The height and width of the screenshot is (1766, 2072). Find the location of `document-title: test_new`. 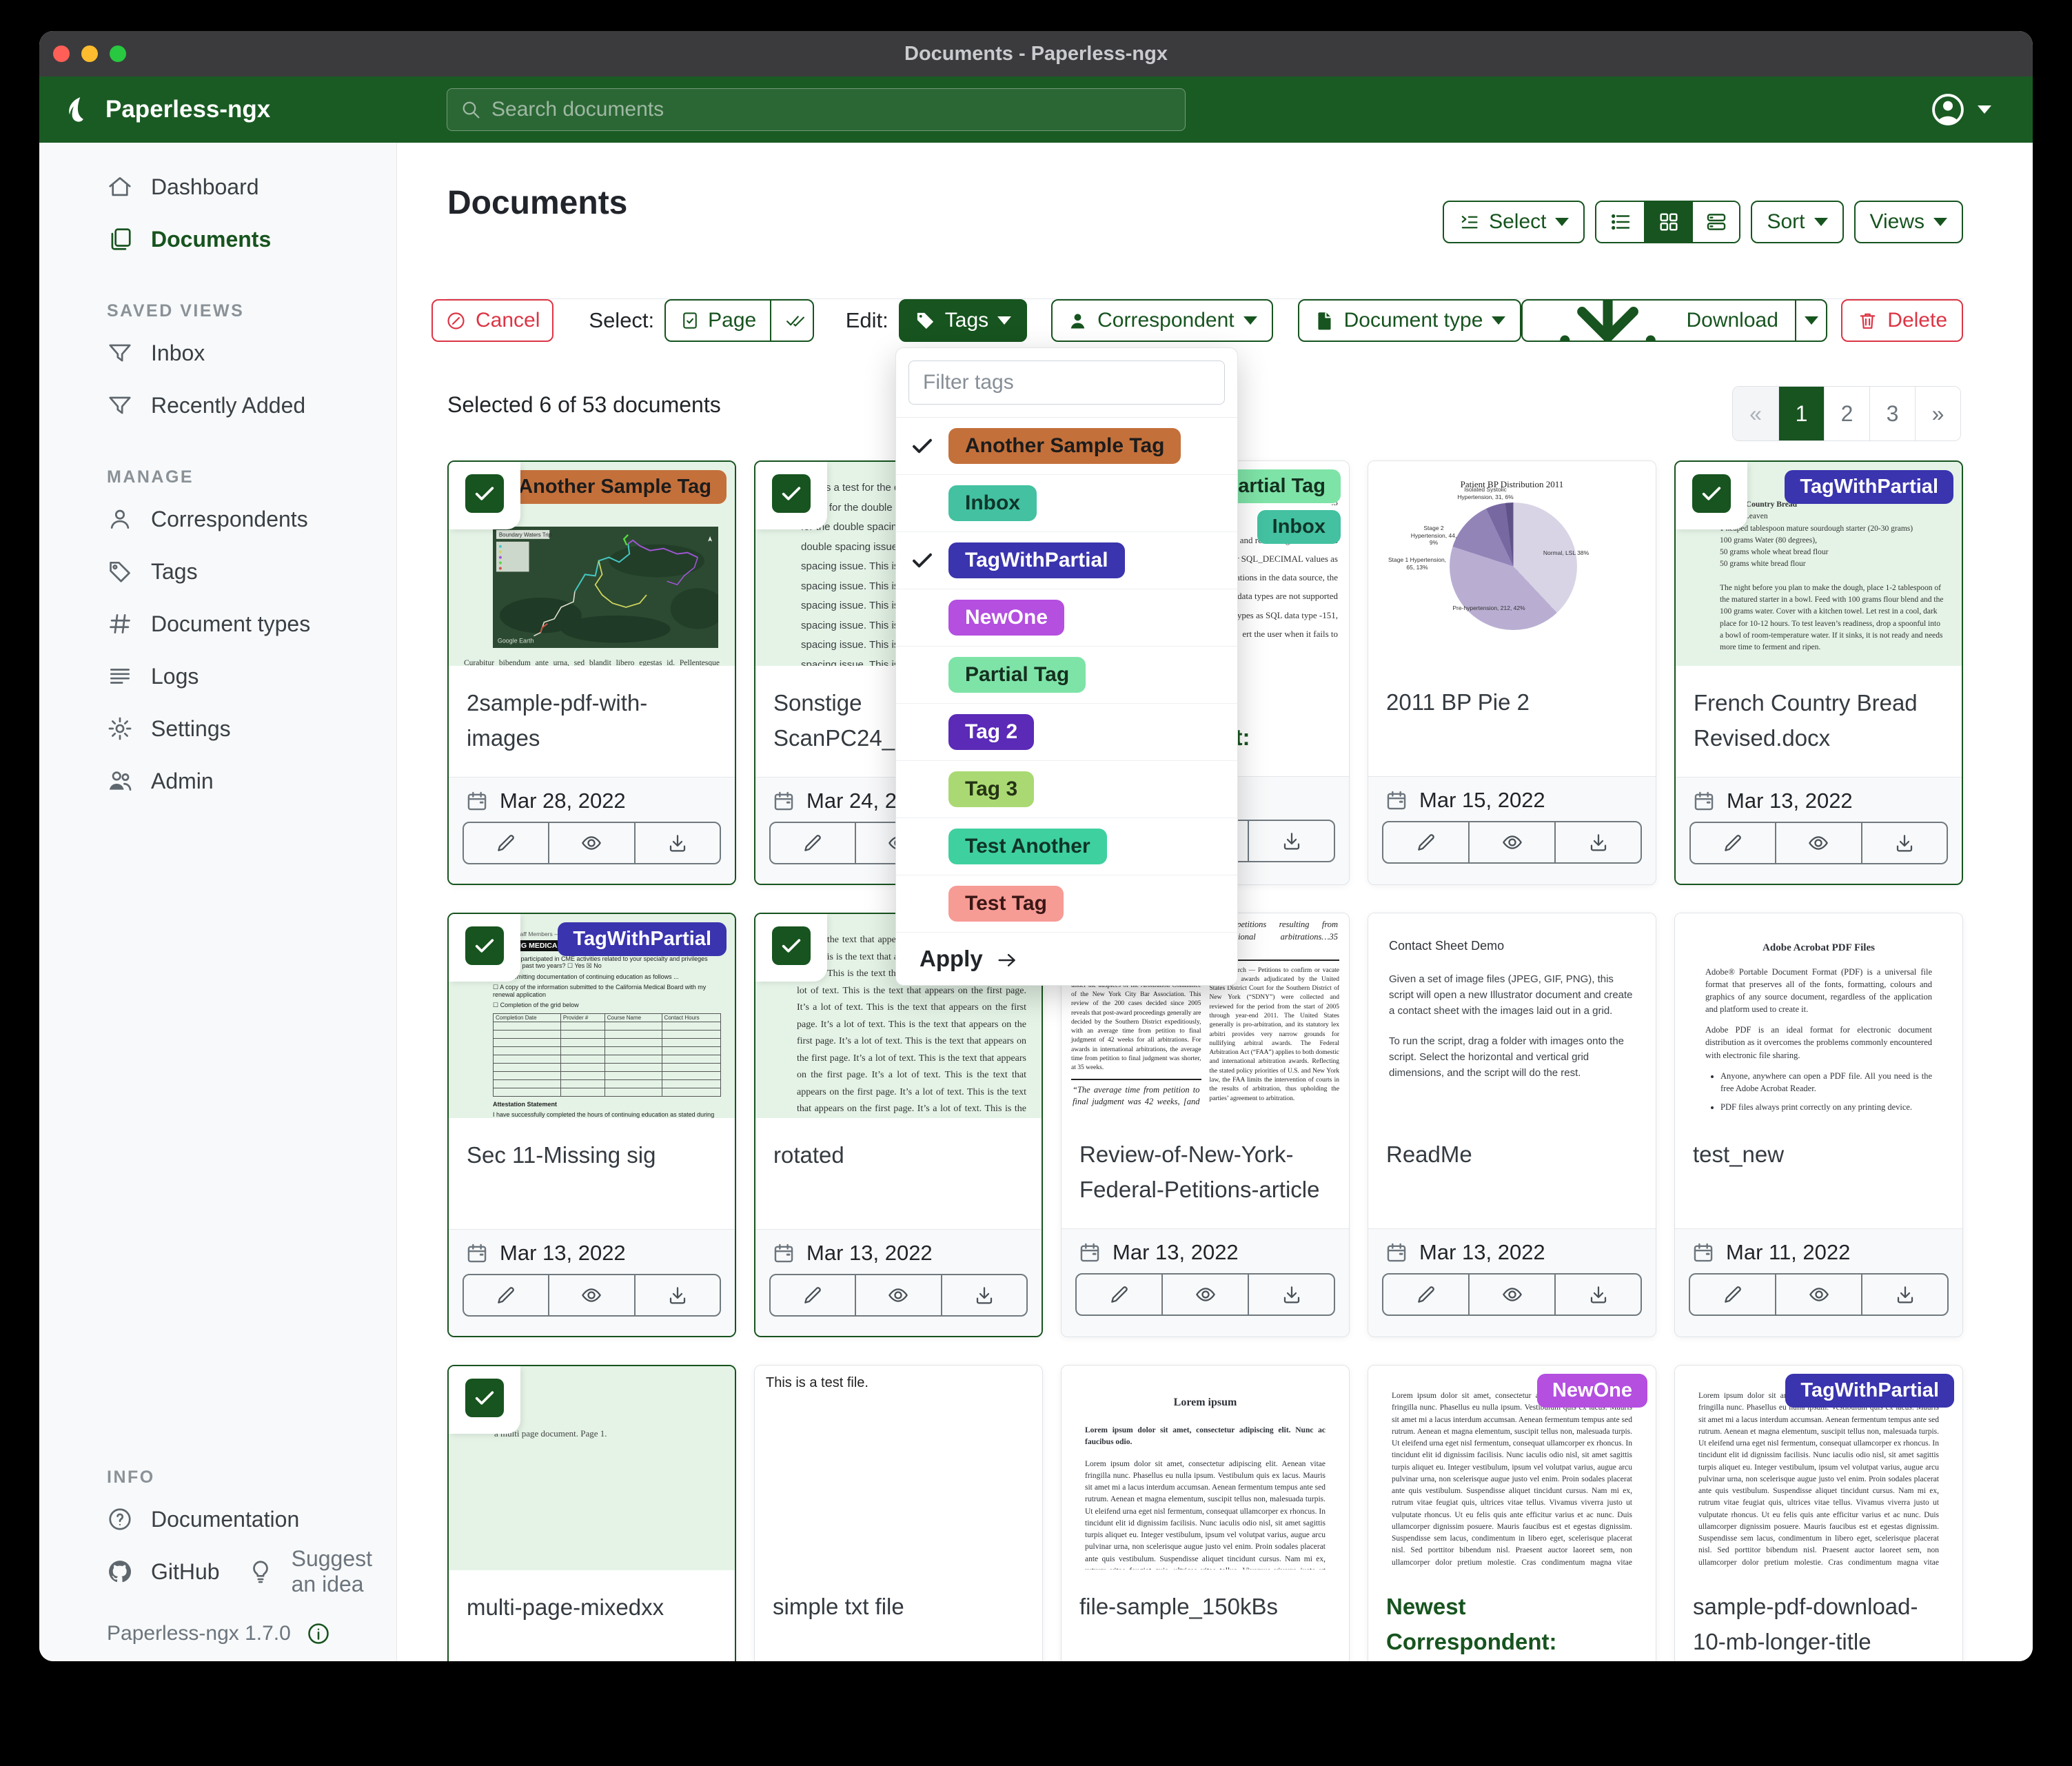

document-title: test_new is located at coordinates (1739, 1154).